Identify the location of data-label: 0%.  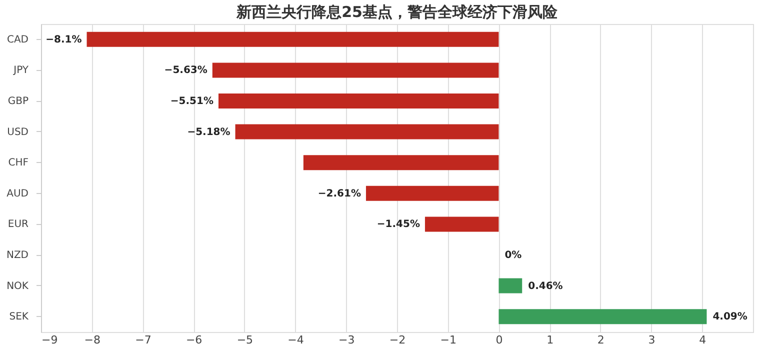
(513, 255).